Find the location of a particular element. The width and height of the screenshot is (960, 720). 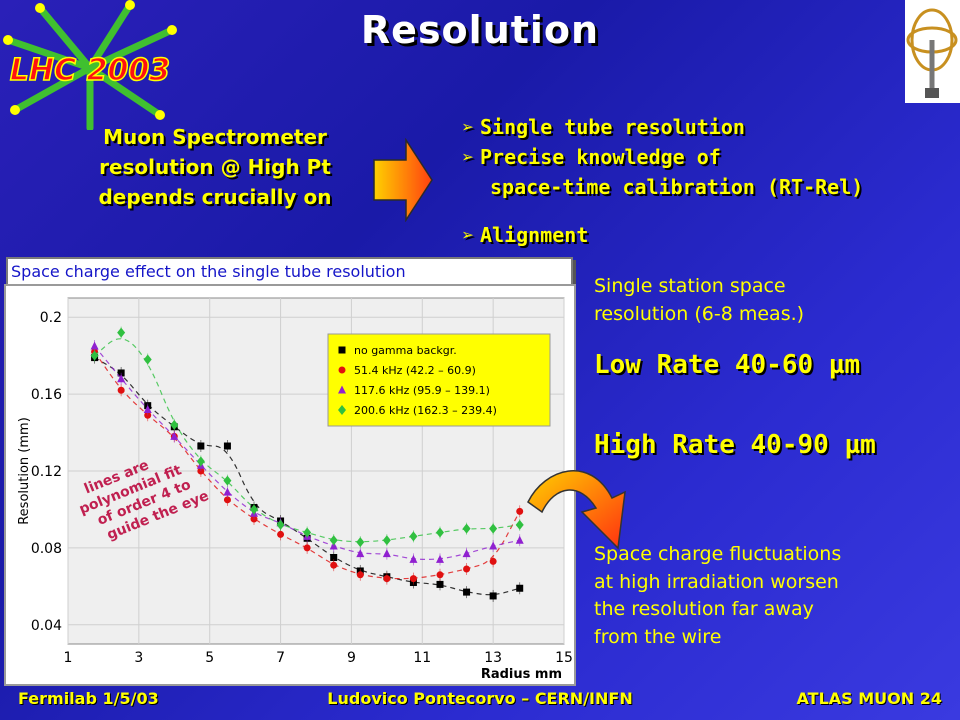

fluctuation-line: from the wire is located at coordinates (658, 636).